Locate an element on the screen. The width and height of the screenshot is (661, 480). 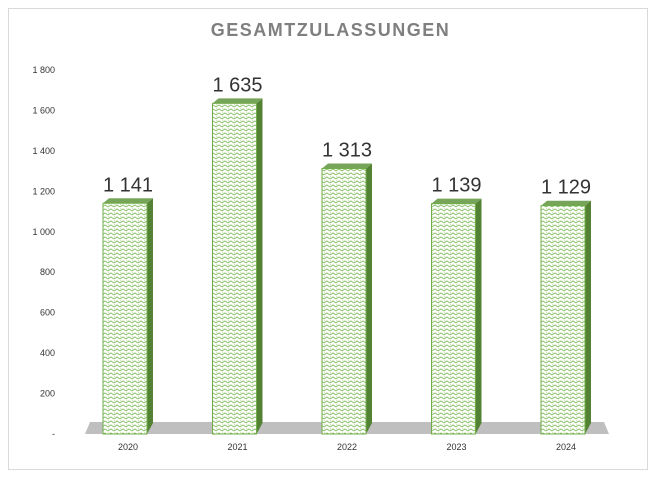
bar-2022 is located at coordinates (346, 299).